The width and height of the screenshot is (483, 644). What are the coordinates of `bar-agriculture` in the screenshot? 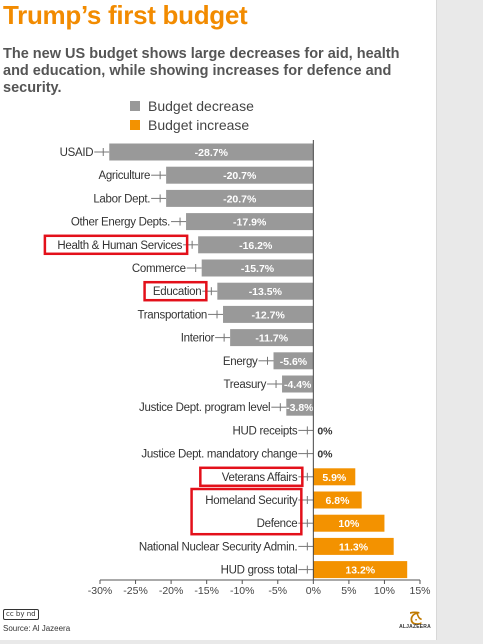 It's located at (240, 175).